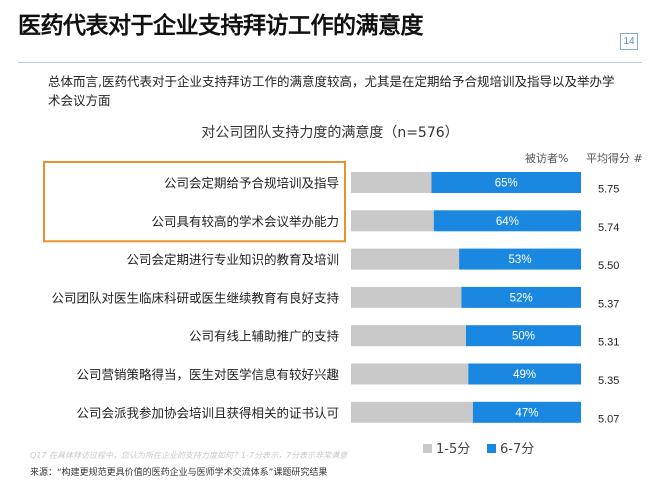  What do you see at coordinates (179, 473) in the screenshot?
I see `source-note: 来源：“构建更规范更具价值的医药企业与医师学术交流体系”课题研究结果` at bounding box center [179, 473].